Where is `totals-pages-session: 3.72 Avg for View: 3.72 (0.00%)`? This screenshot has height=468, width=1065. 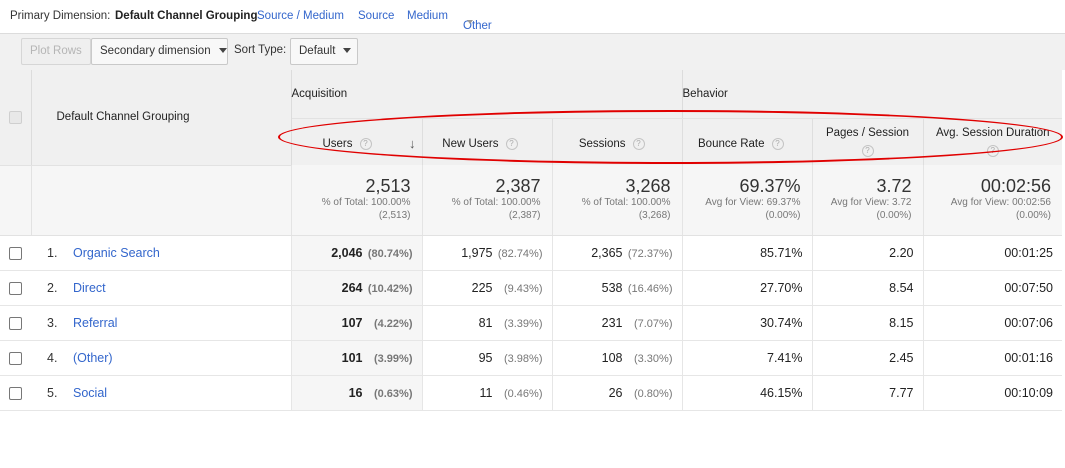
totals-pages-session: 3.72 Avg for View: 3.72 (0.00%) is located at coordinates (867, 200).